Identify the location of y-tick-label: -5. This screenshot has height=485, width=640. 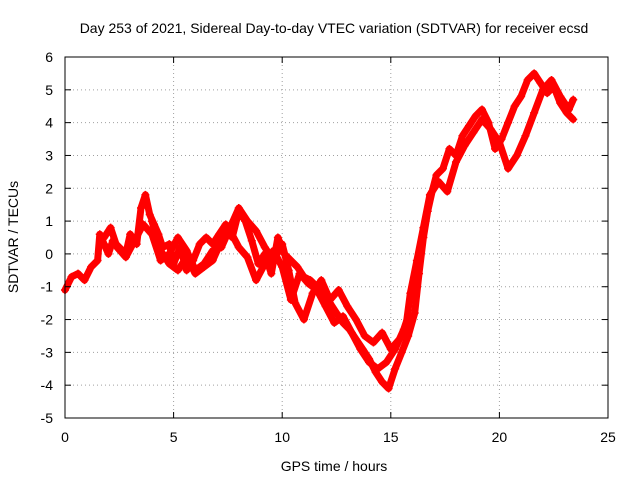
(47, 418).